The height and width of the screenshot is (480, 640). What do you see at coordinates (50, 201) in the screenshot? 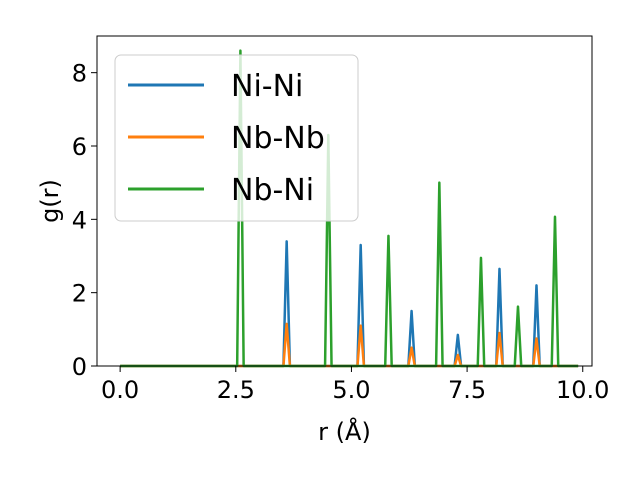
I see `y-axis-label: g(r)` at bounding box center [50, 201].